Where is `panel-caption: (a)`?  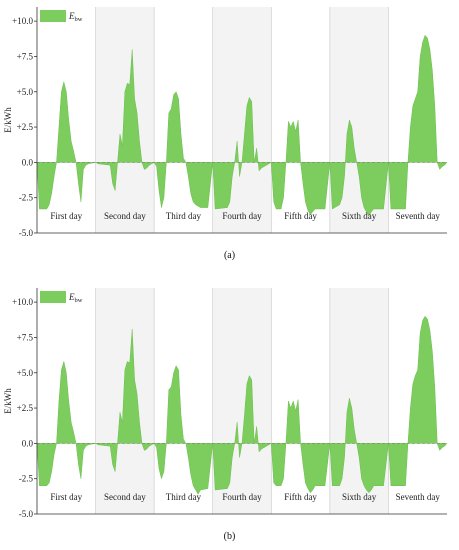
panel-caption: (a) is located at coordinates (229, 255).